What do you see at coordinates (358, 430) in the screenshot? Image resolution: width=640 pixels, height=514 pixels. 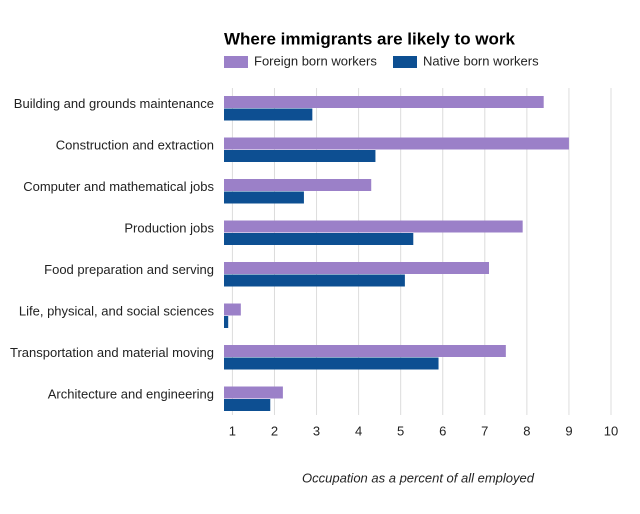 I see `x-tick-label: 4` at bounding box center [358, 430].